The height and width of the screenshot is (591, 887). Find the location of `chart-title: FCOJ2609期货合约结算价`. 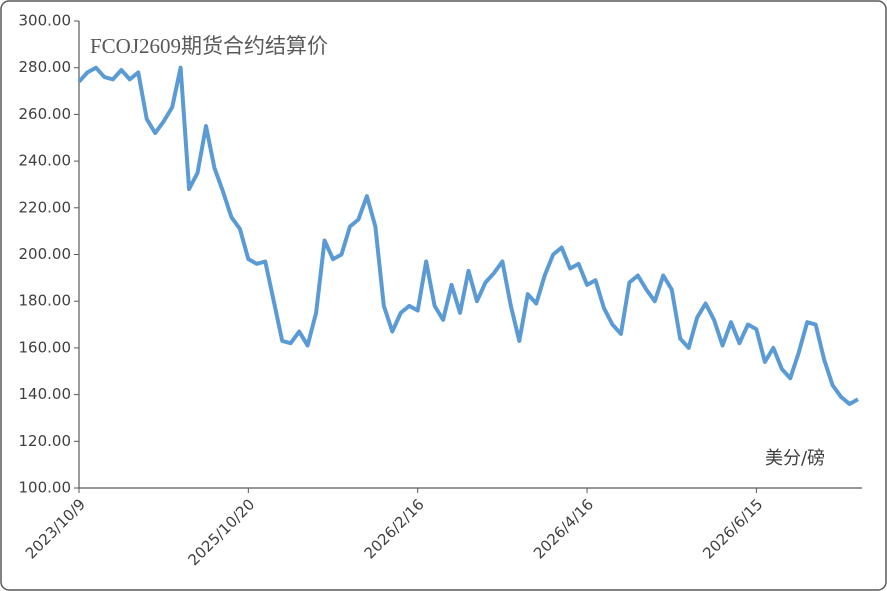

chart-title: FCOJ2609期货合约结算价 is located at coordinates (209, 46).